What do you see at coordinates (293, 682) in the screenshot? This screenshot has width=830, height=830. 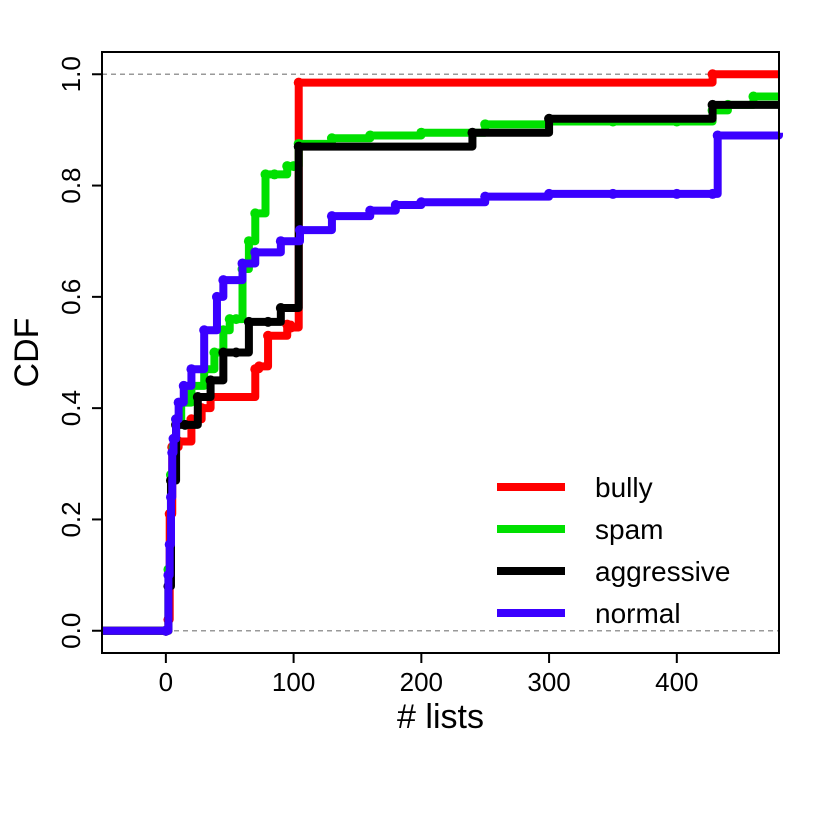 I see `x-tick-label: 100` at bounding box center [293, 682].